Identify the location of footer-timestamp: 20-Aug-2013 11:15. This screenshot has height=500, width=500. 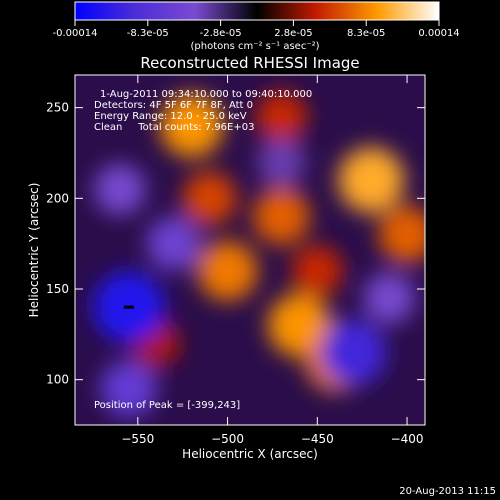
(447, 491).